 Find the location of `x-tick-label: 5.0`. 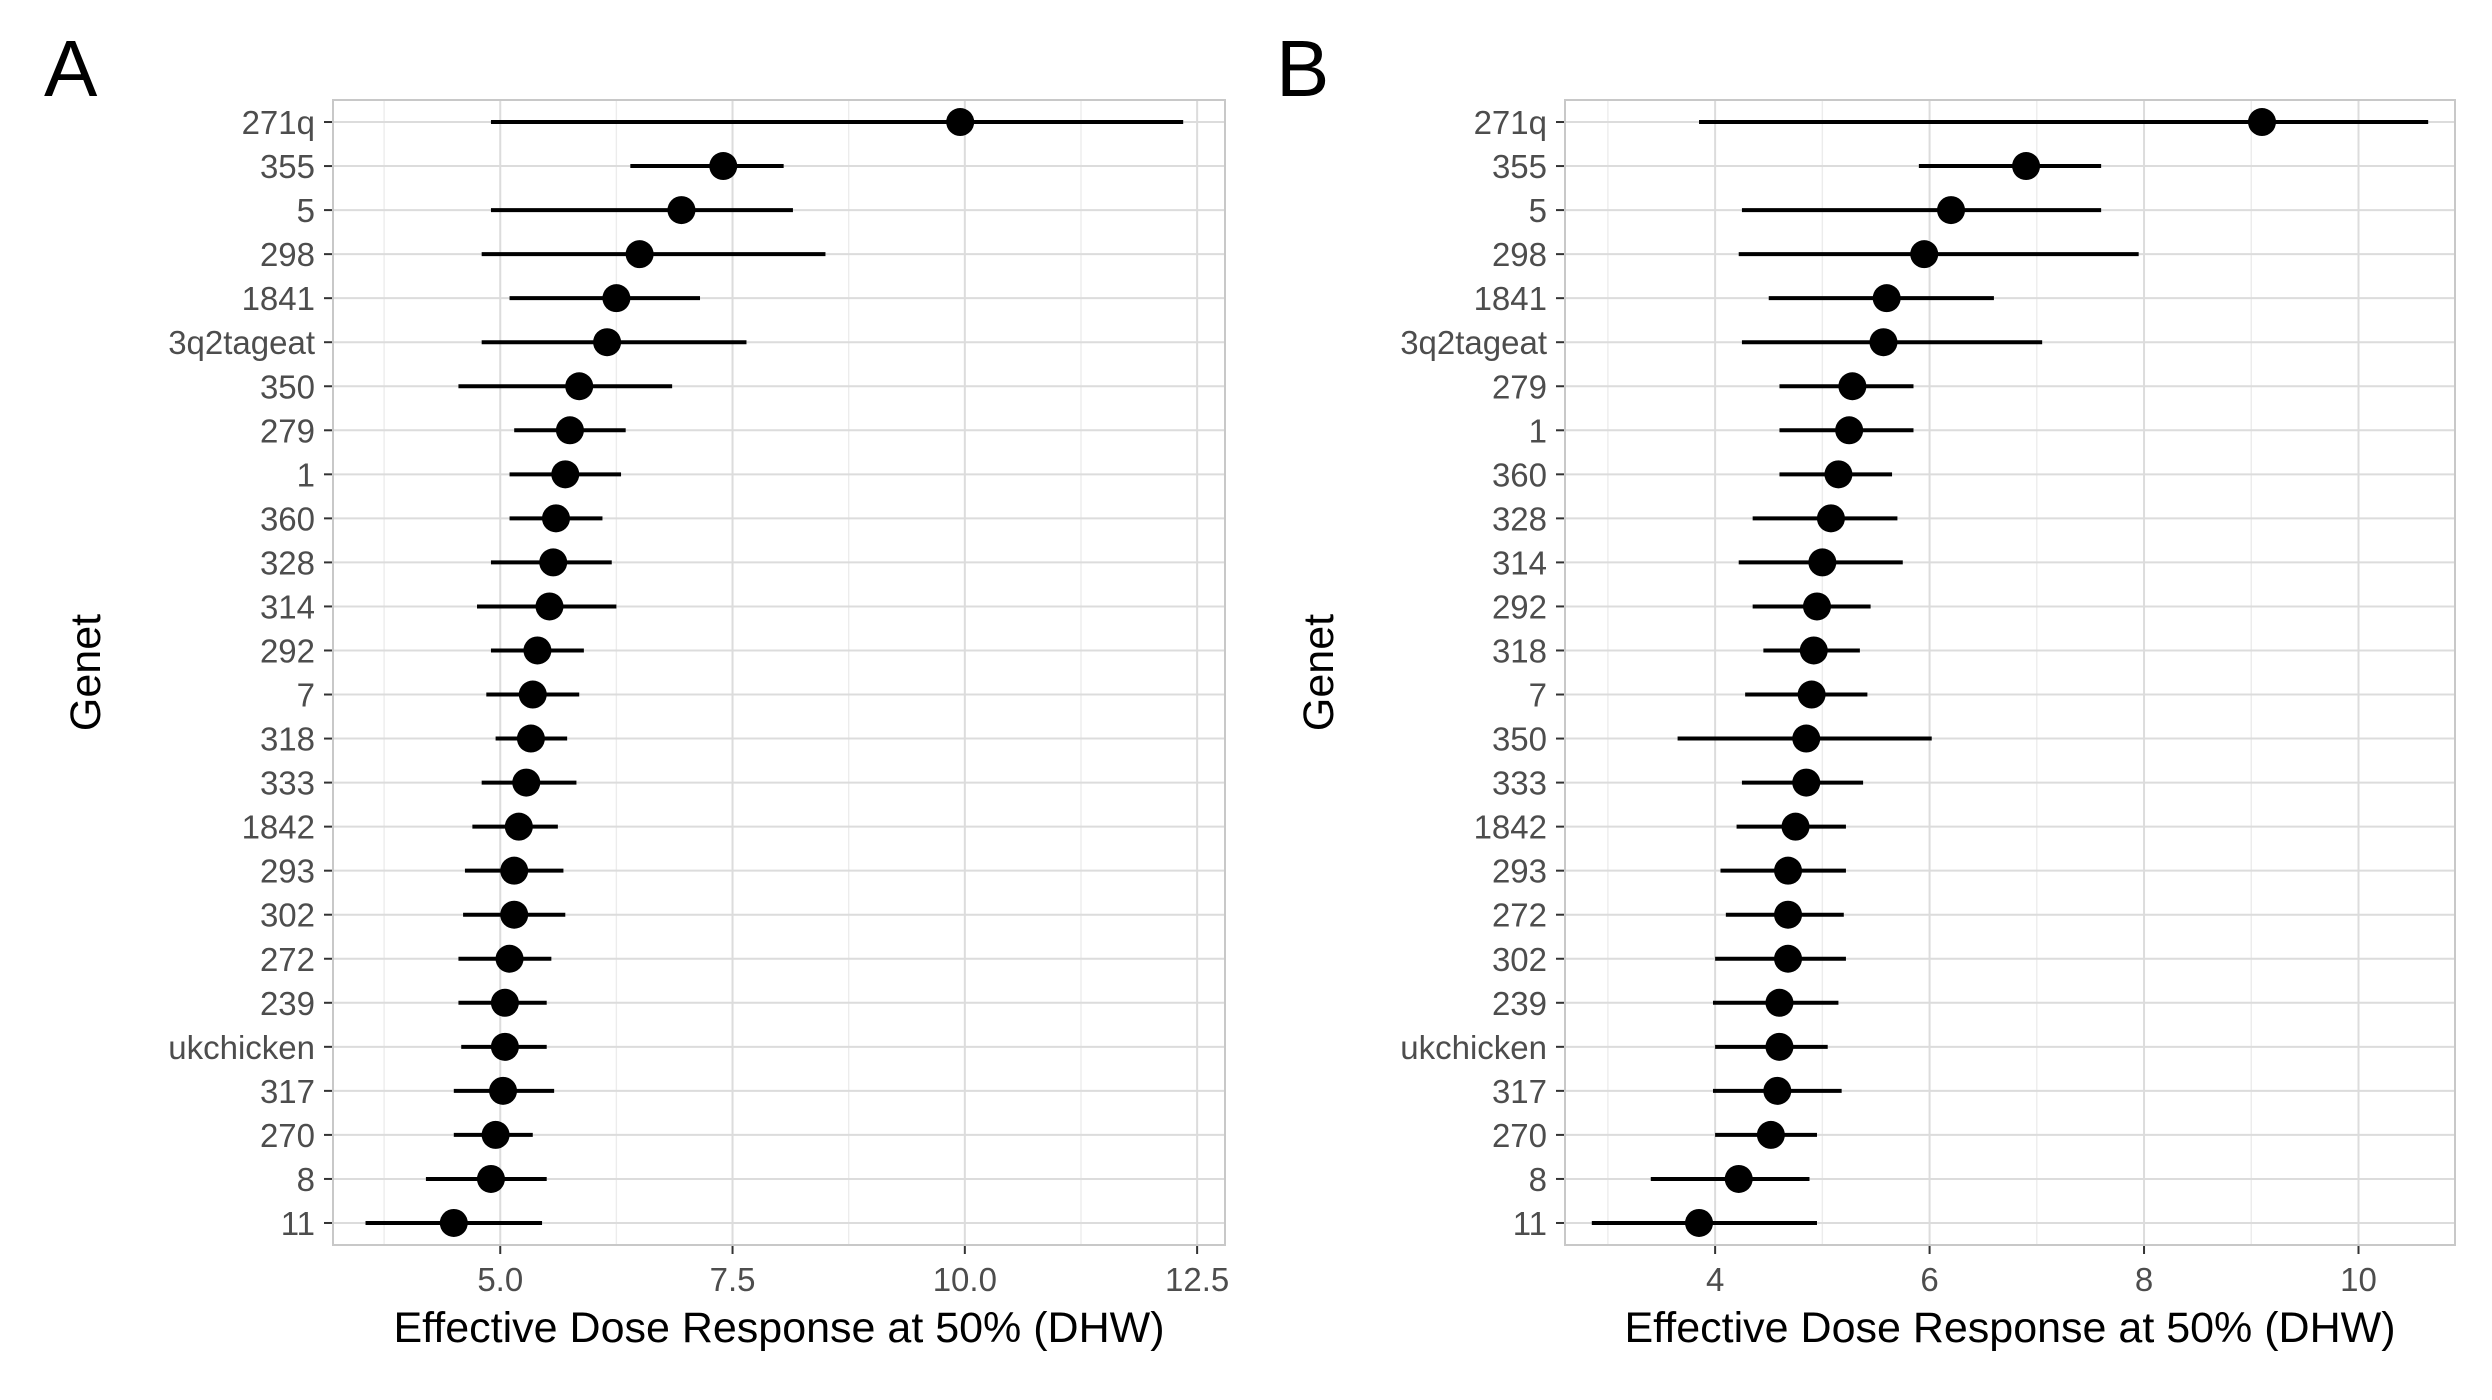

x-tick-label: 5.0 is located at coordinates (500, 1279).